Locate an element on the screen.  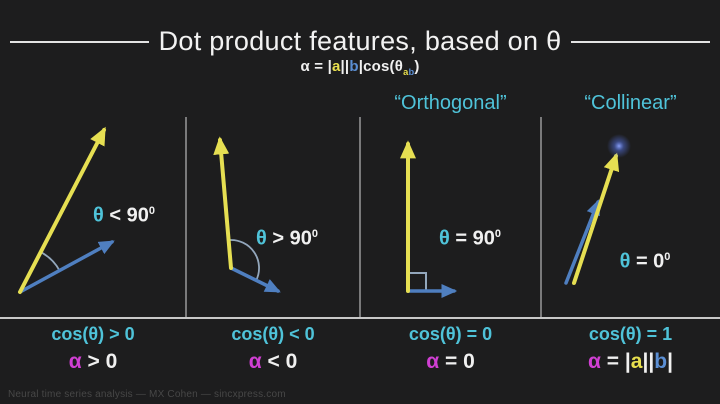
cos-label-panel4: cos(θ) = 1 is located at coordinates (630, 334).